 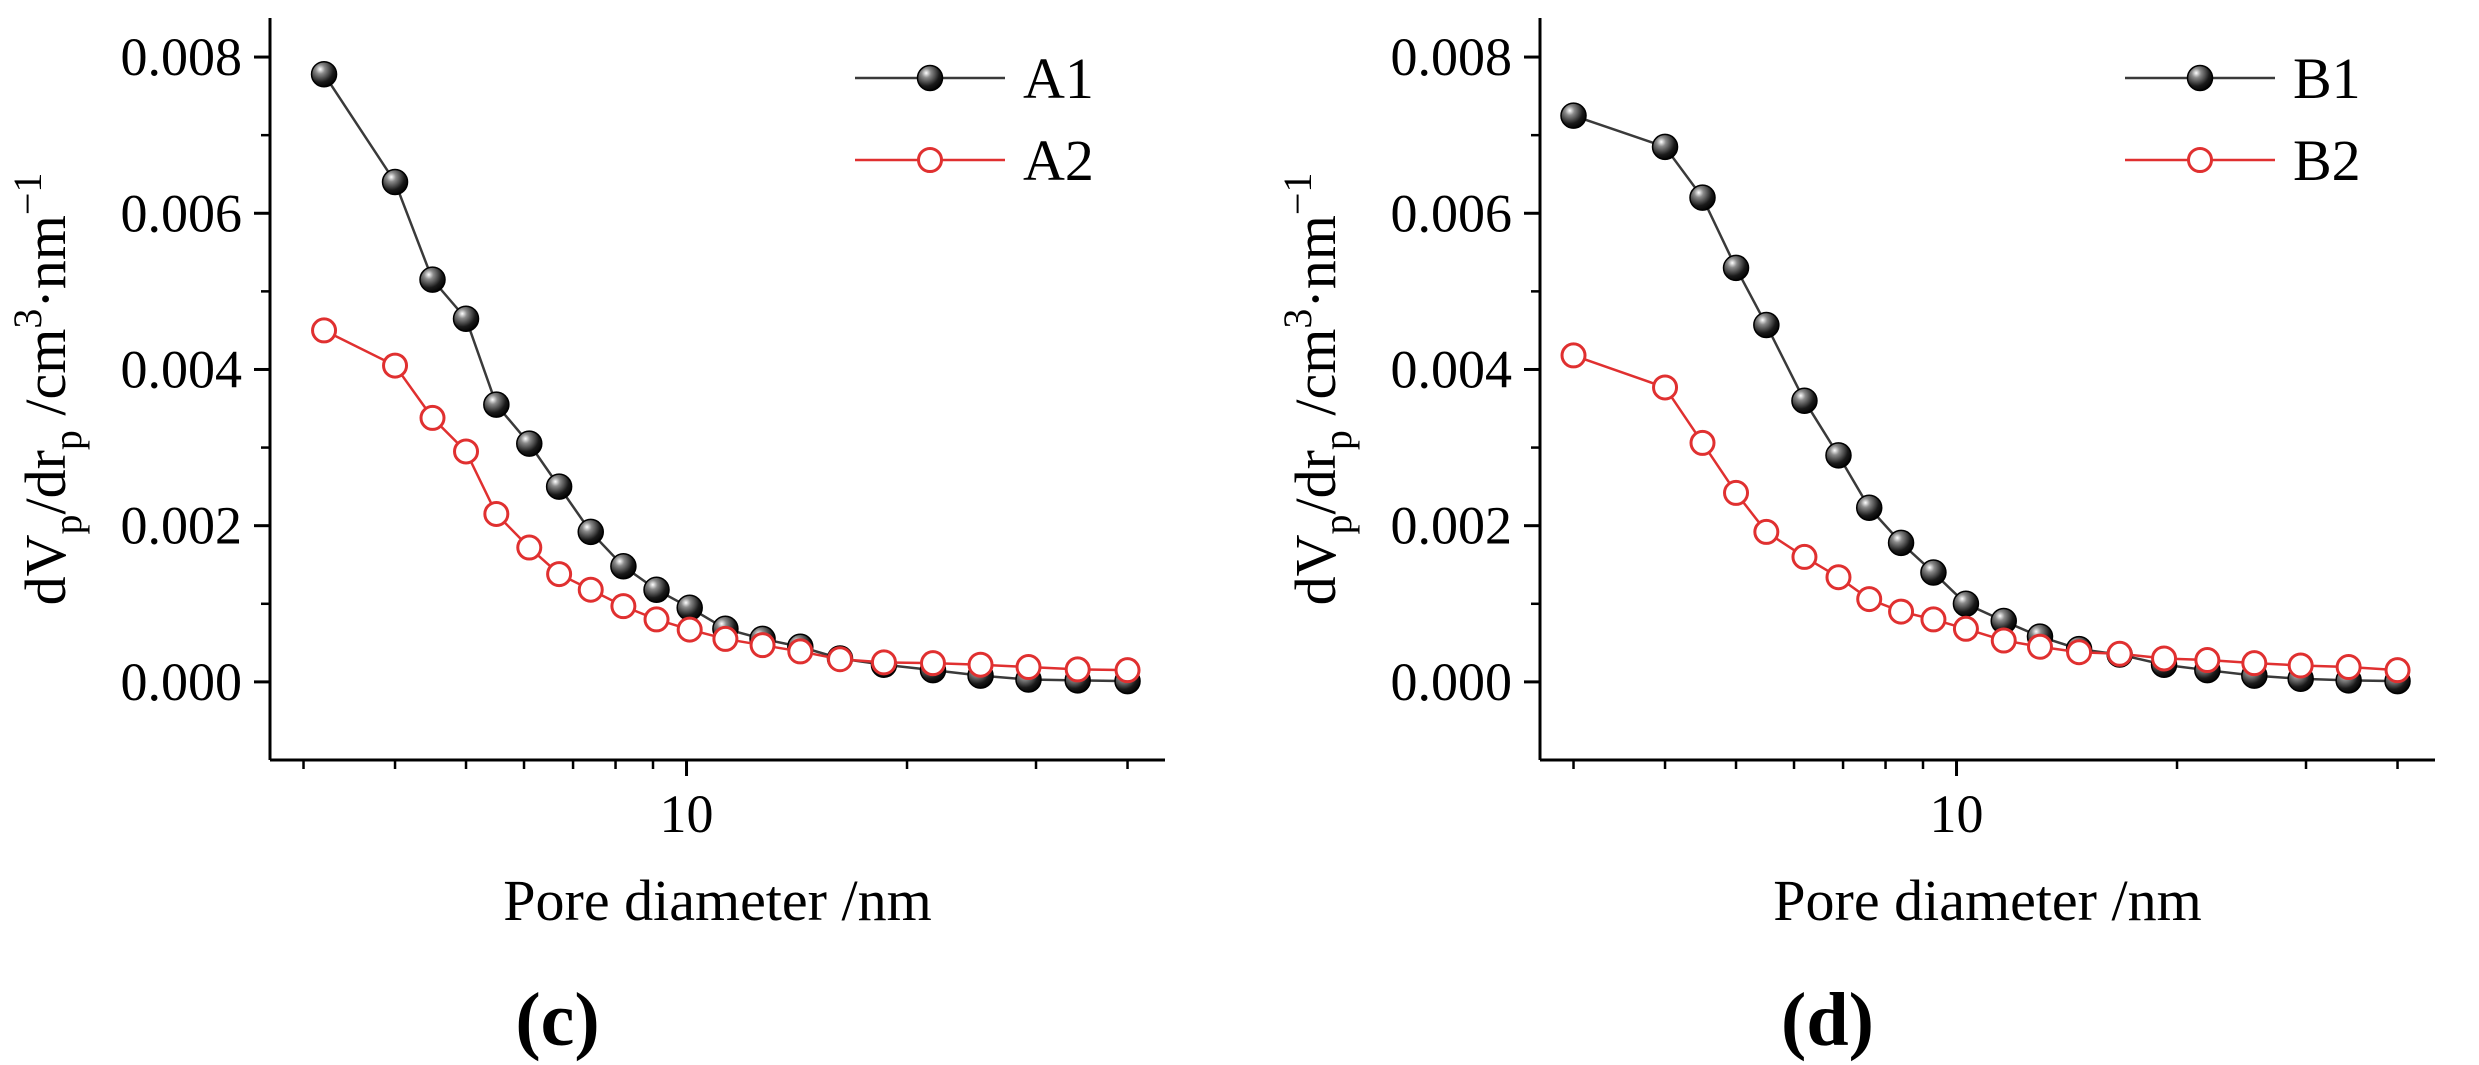 I want to click on y-tick-label: 0.002, so click(x=182, y=526).